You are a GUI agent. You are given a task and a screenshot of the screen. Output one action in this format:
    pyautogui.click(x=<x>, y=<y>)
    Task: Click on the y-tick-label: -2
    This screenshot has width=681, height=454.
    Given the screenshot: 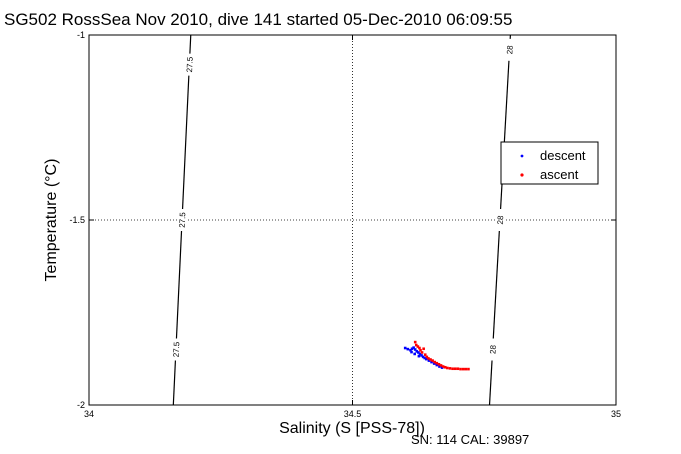 What is the action you would take?
    pyautogui.click(x=81, y=405)
    